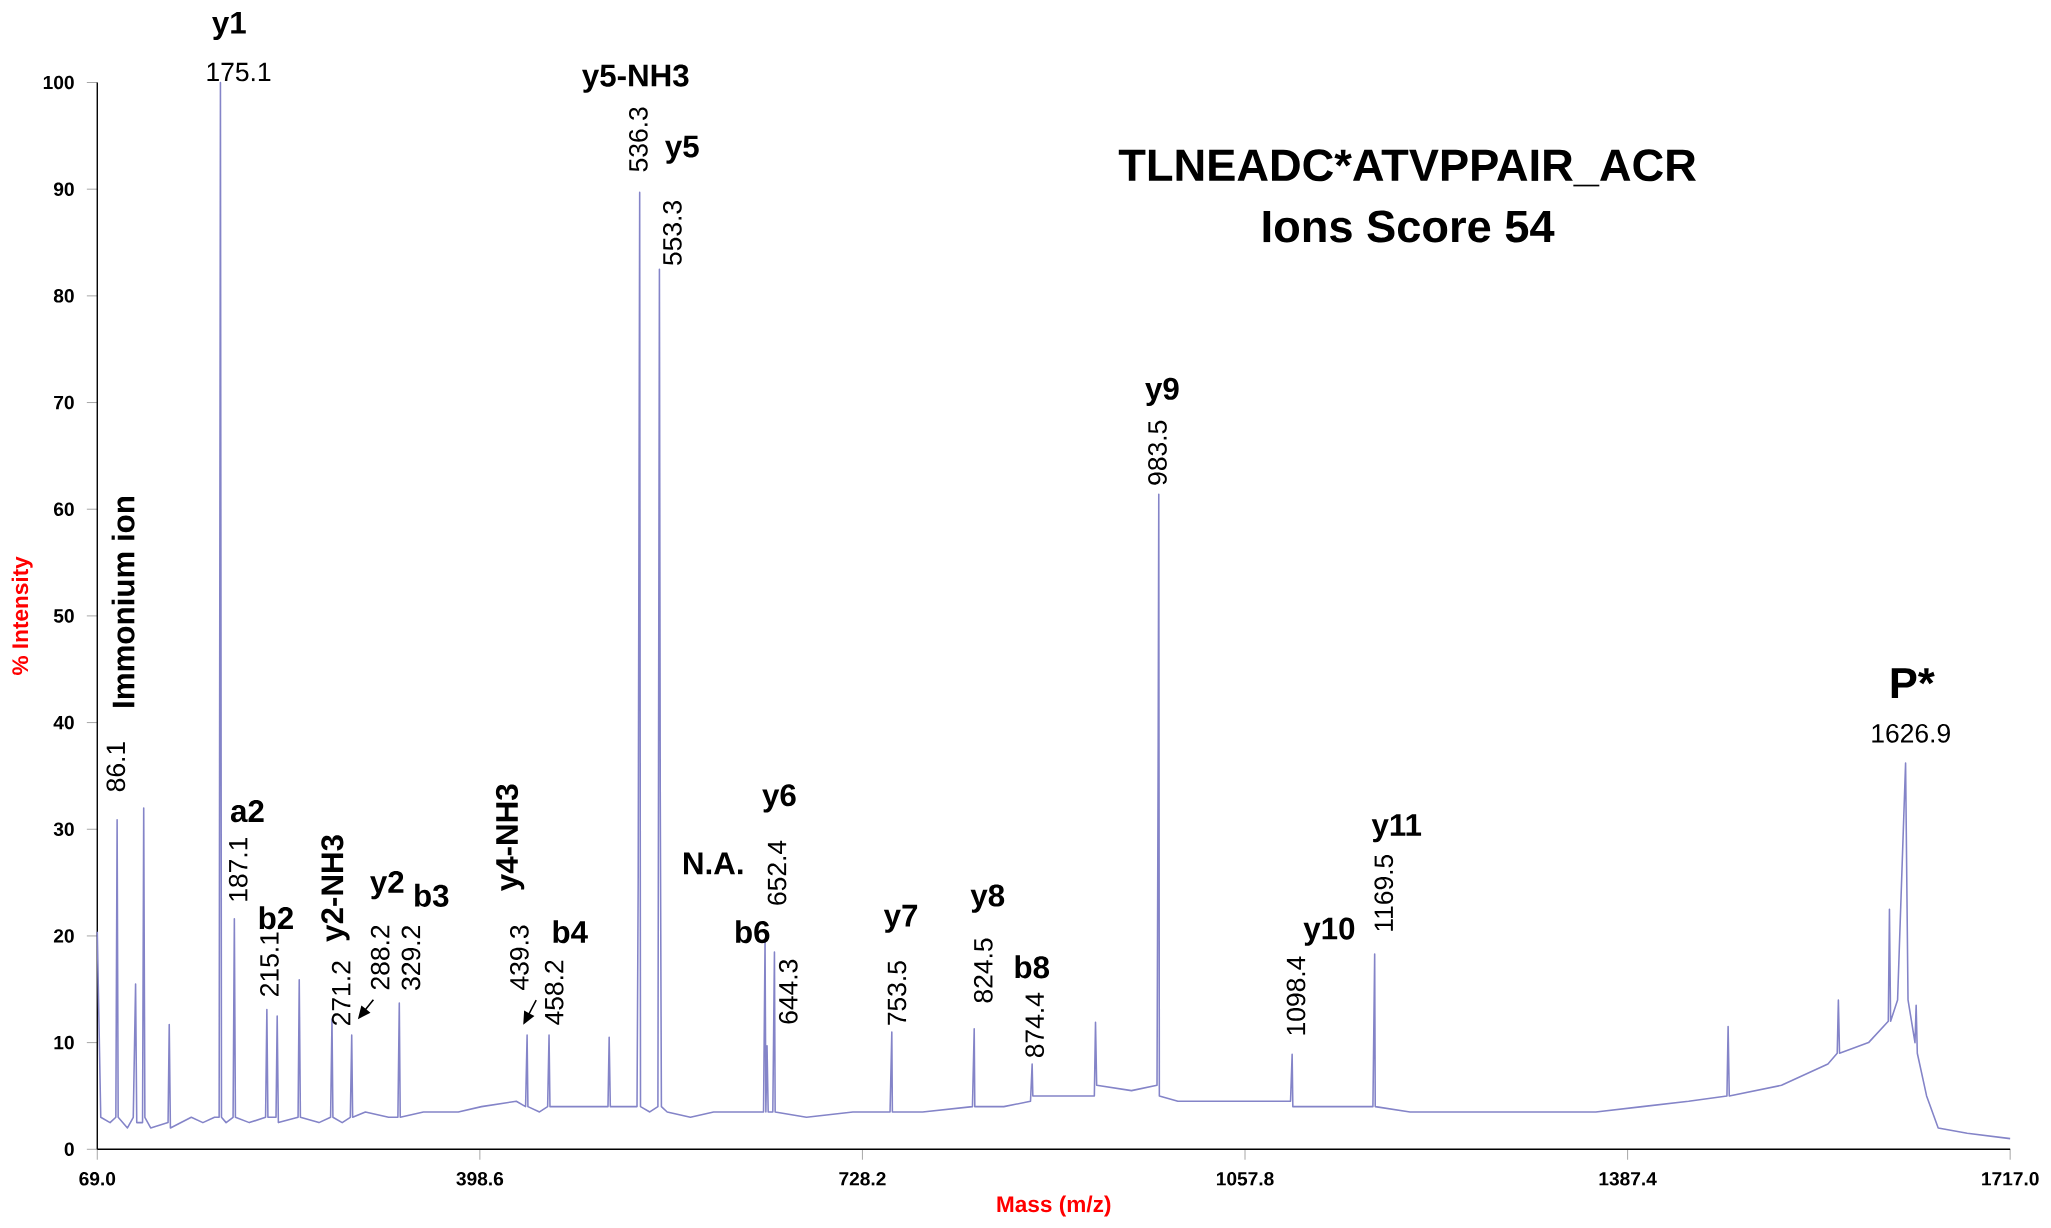 The width and height of the screenshot is (2051, 1228). Describe the element at coordinates (900, 918) in the screenshot. I see `annotation: y7` at that location.